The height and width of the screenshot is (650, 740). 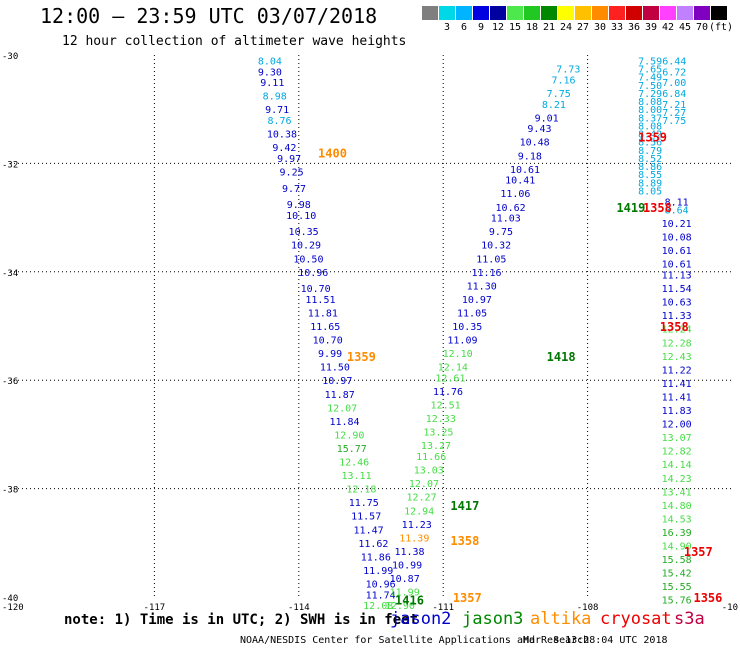 I want to click on swh-value-label: 8.21, so click(x=554, y=105).